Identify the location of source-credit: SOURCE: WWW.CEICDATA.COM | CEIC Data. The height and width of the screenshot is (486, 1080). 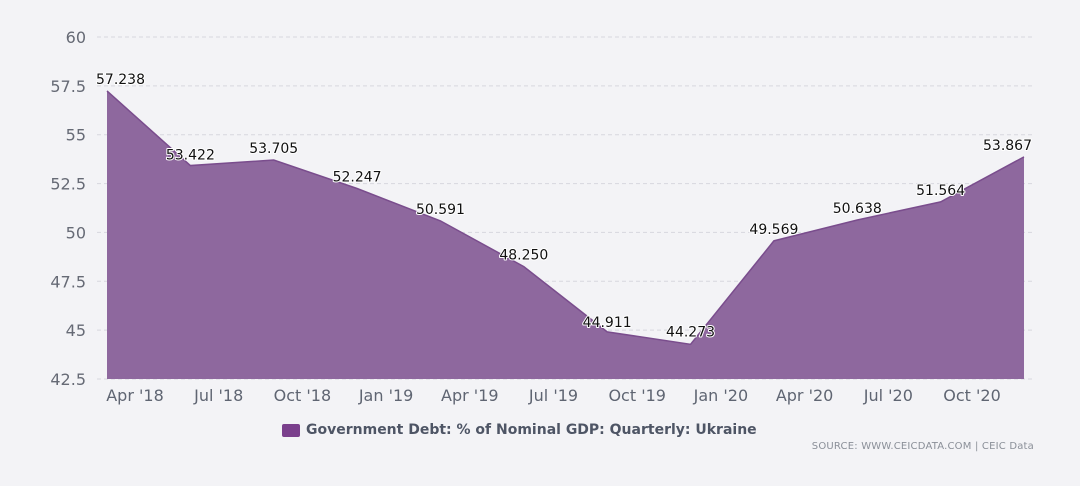
(922, 446).